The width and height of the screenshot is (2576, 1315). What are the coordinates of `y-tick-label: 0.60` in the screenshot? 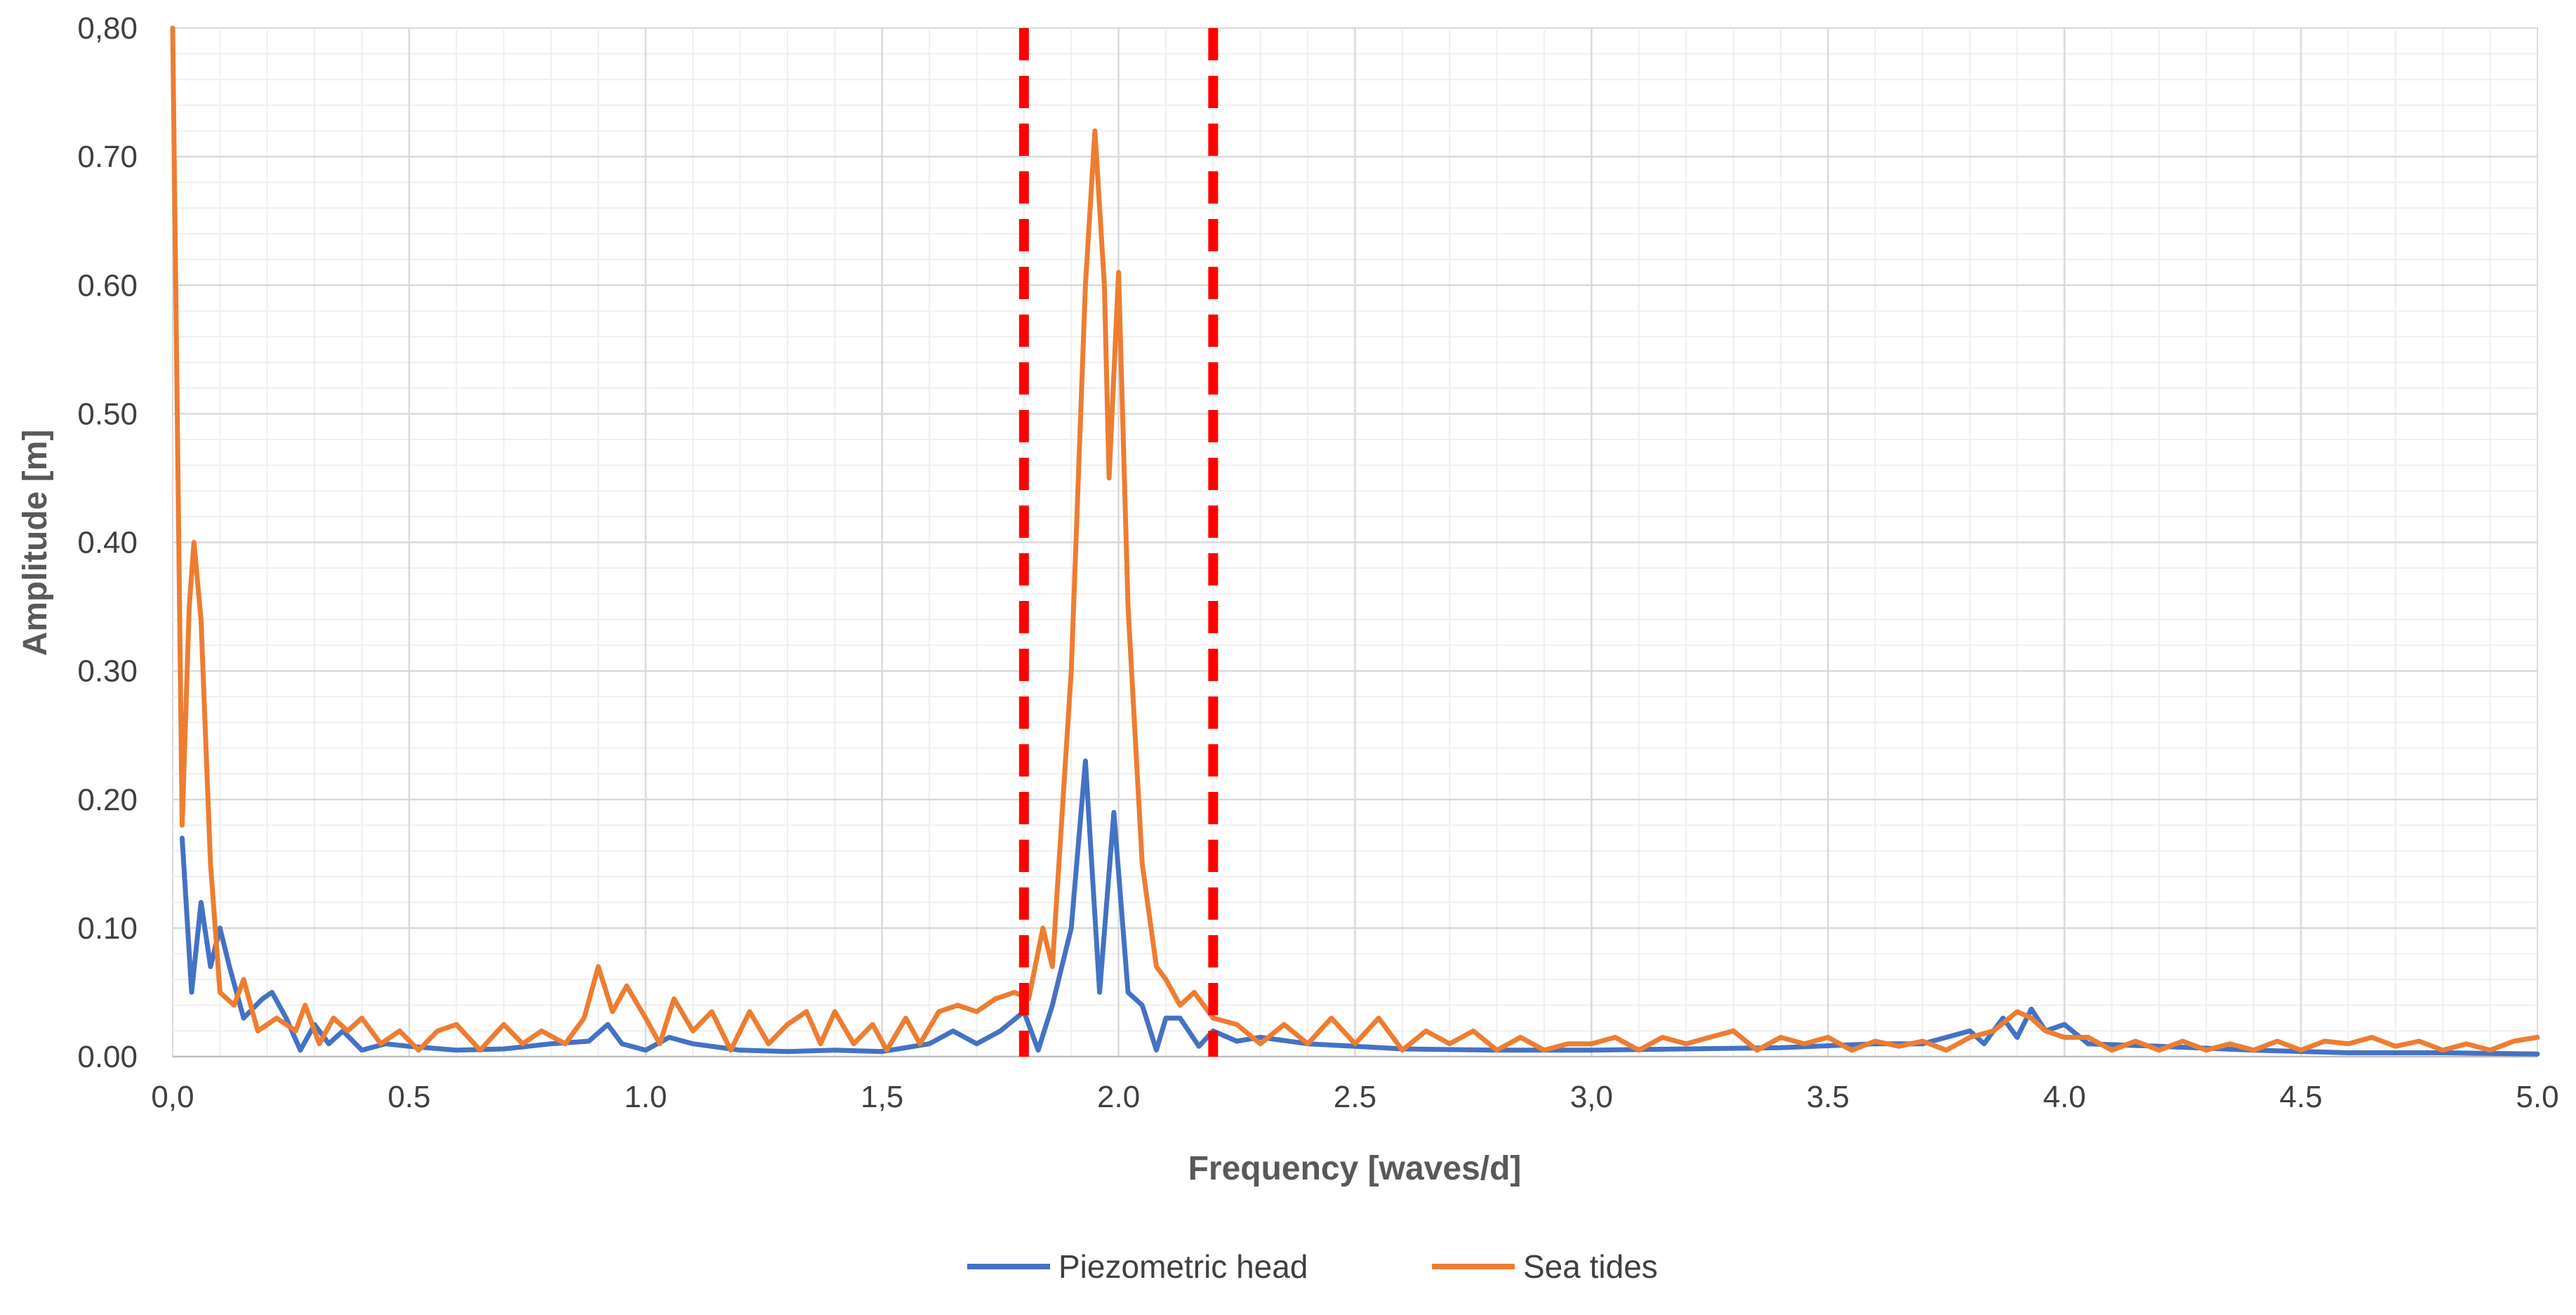 It's located at (108, 285).